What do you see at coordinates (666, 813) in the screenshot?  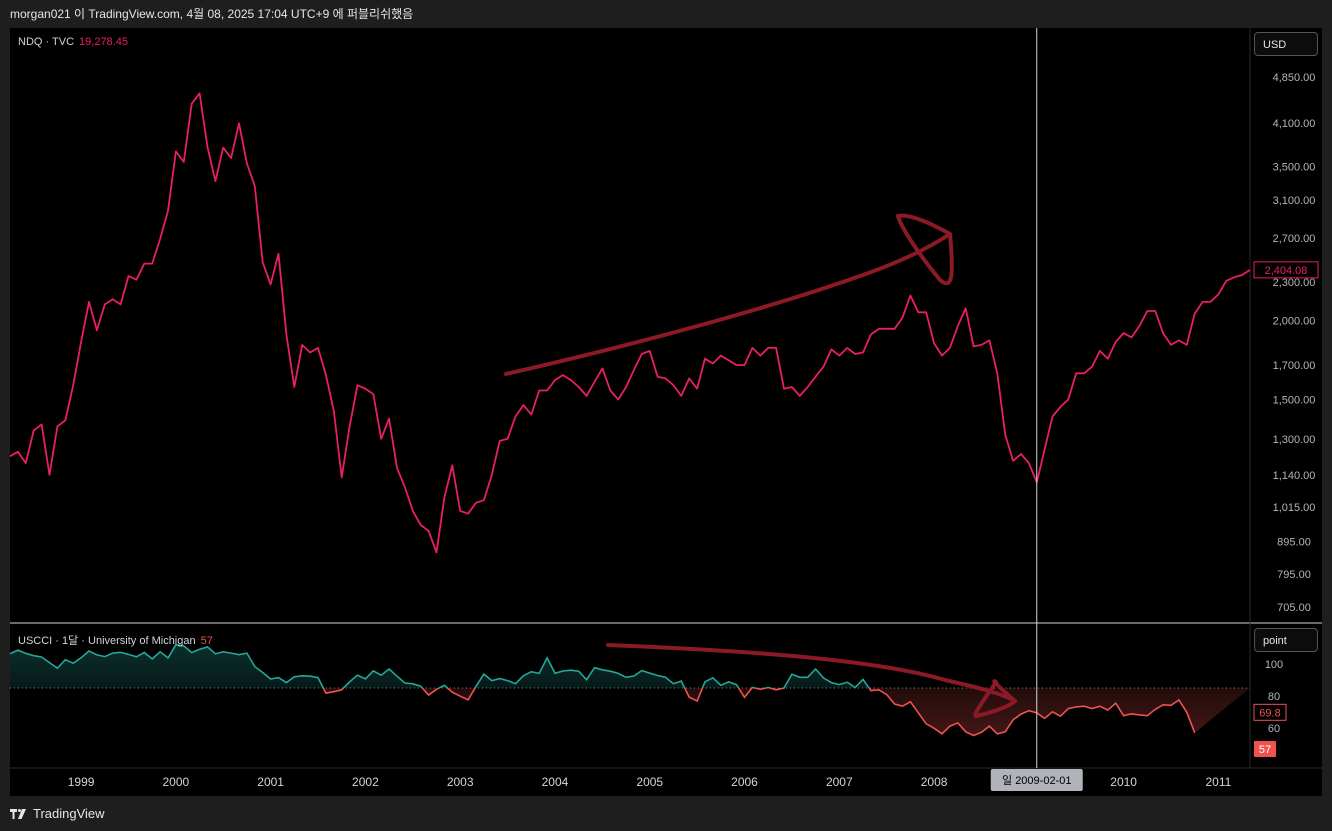 I see `footer: TradingView` at bounding box center [666, 813].